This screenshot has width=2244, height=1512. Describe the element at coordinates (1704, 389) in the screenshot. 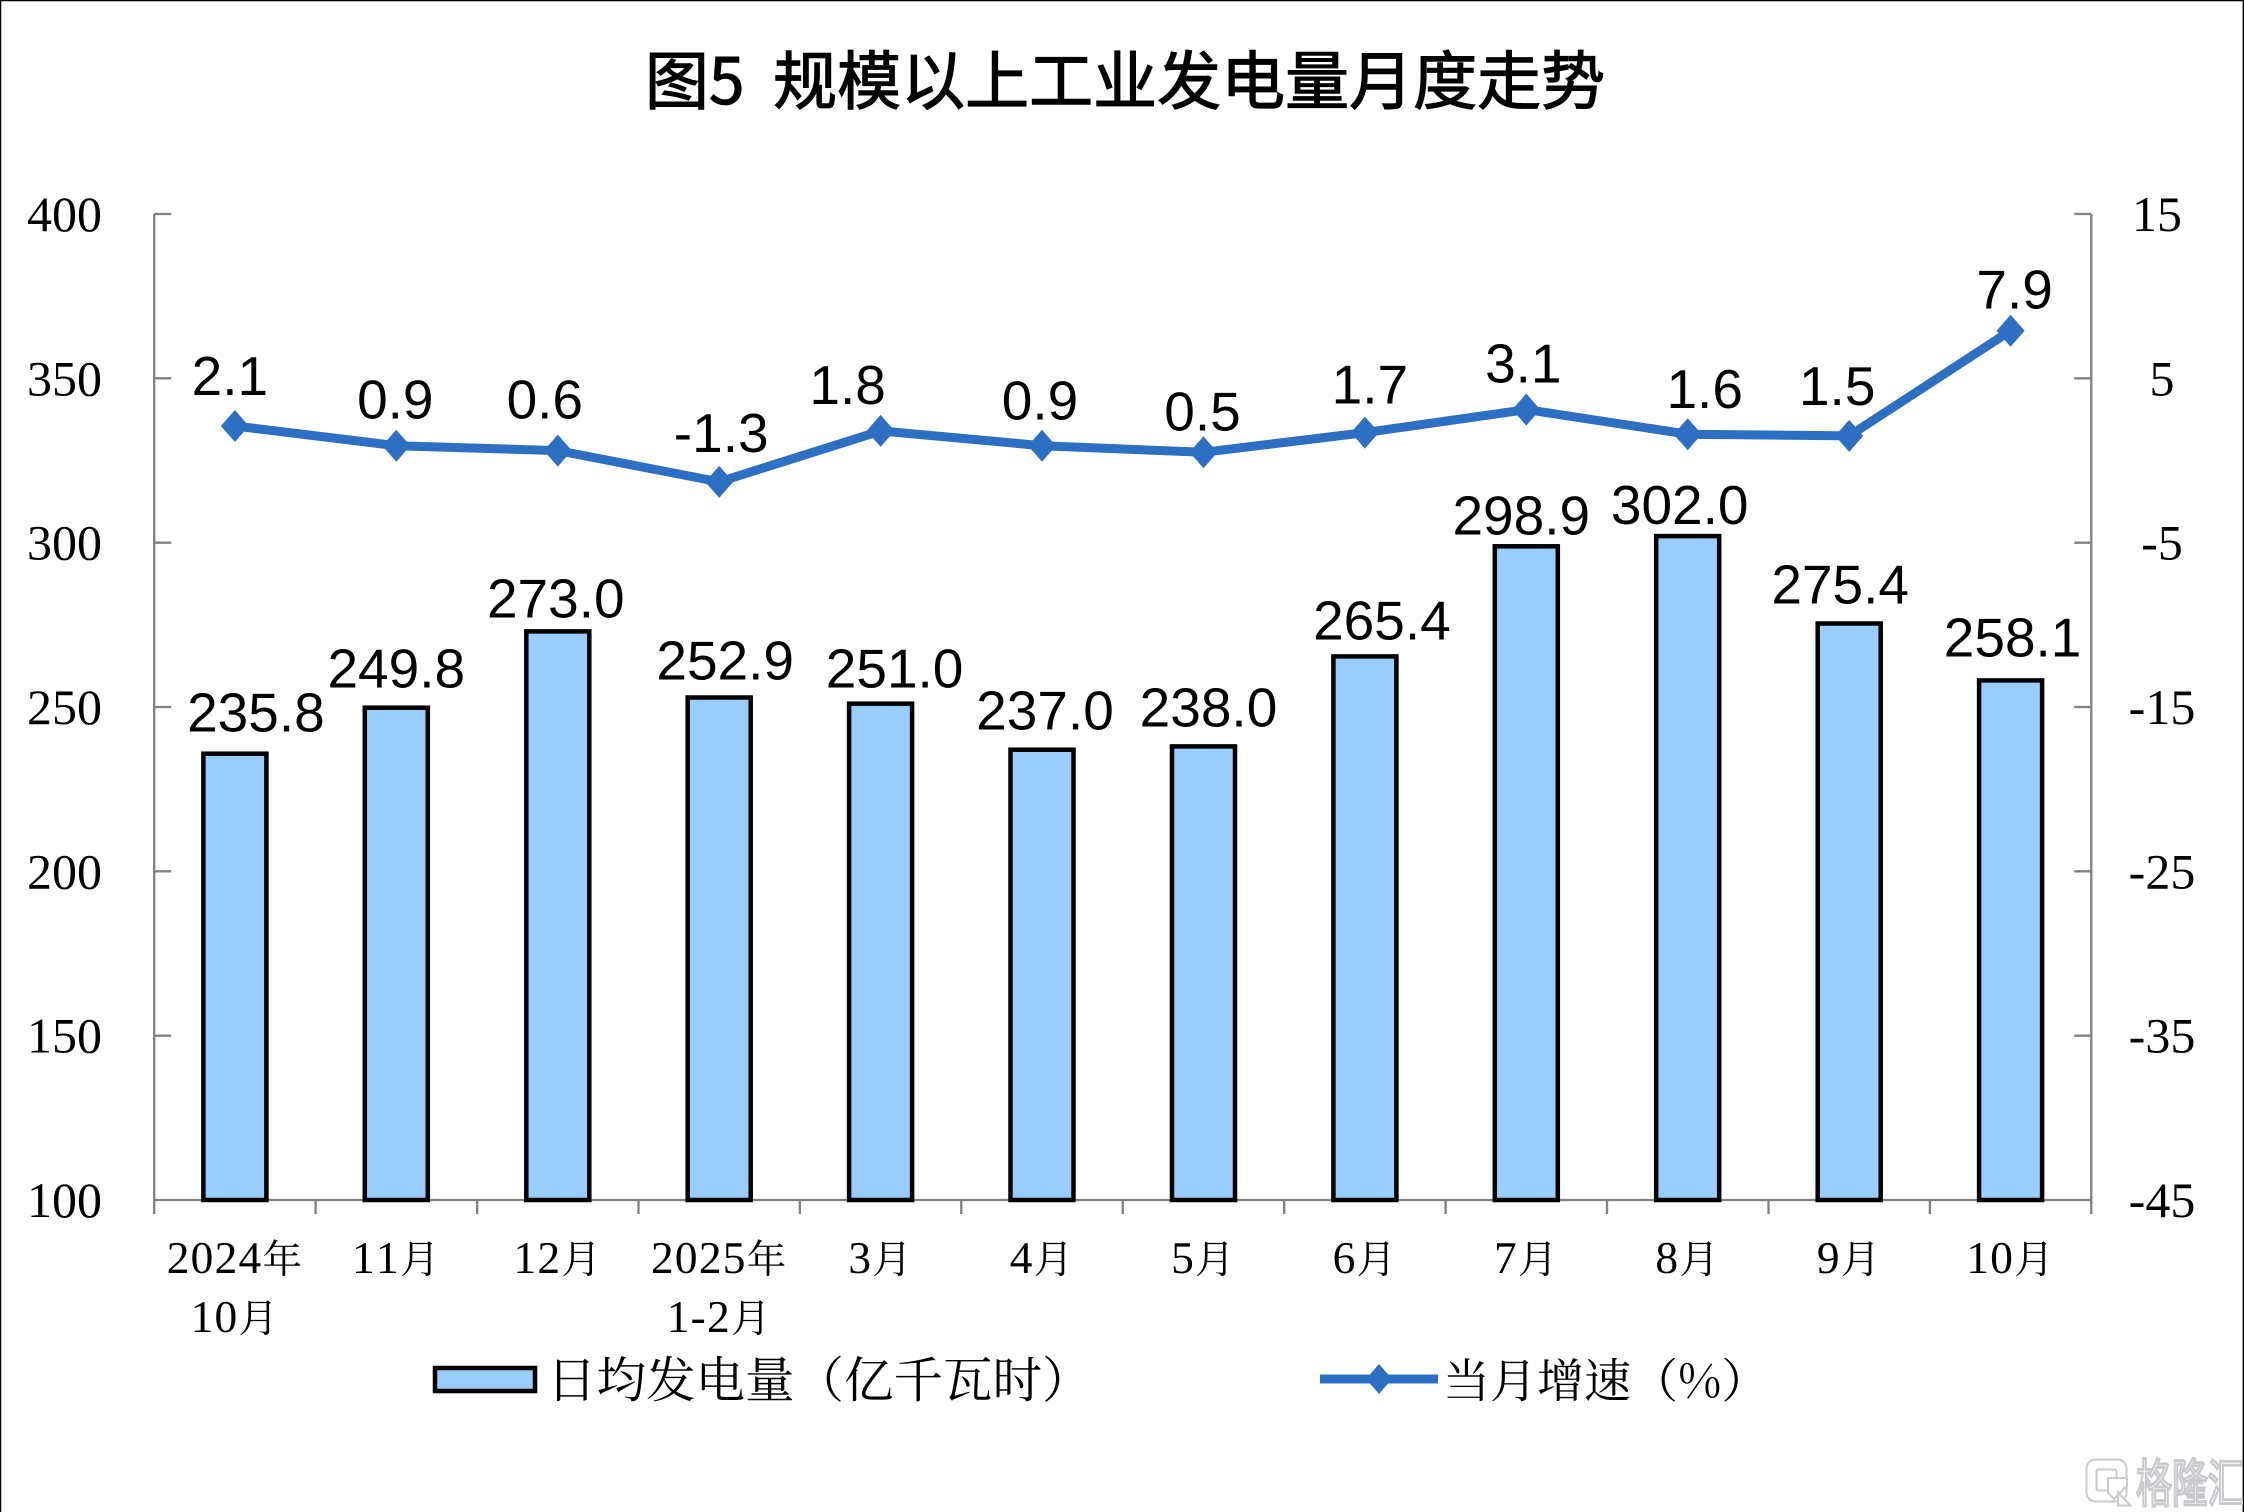

I see `svg-text: 1.6` at that location.